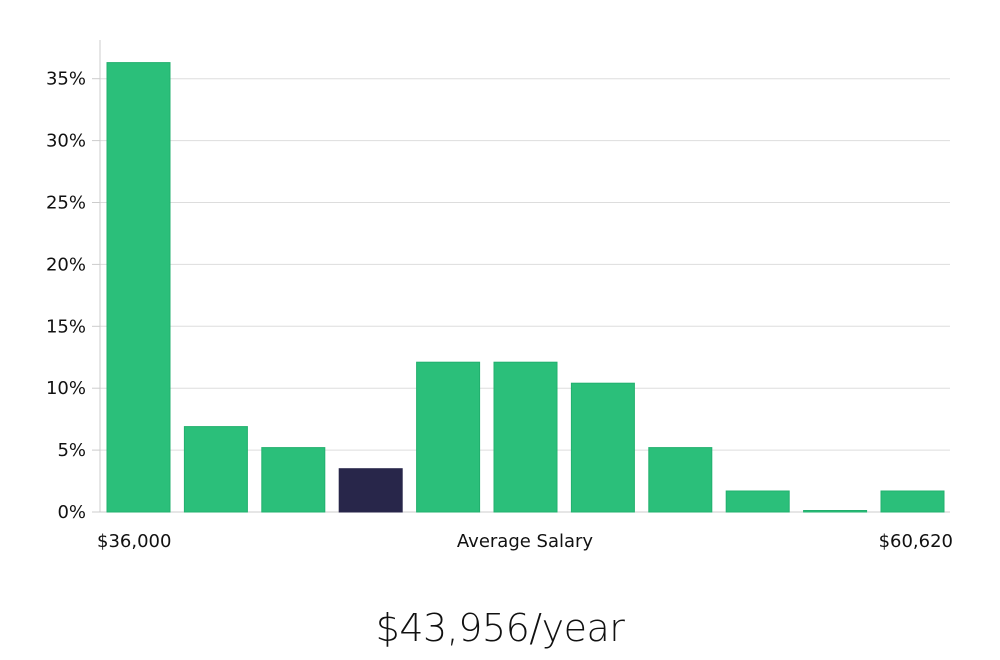 This screenshot has height=660, width=1000. Describe the element at coordinates (134, 541) in the screenshot. I see `x-min-label: $36,000` at that location.